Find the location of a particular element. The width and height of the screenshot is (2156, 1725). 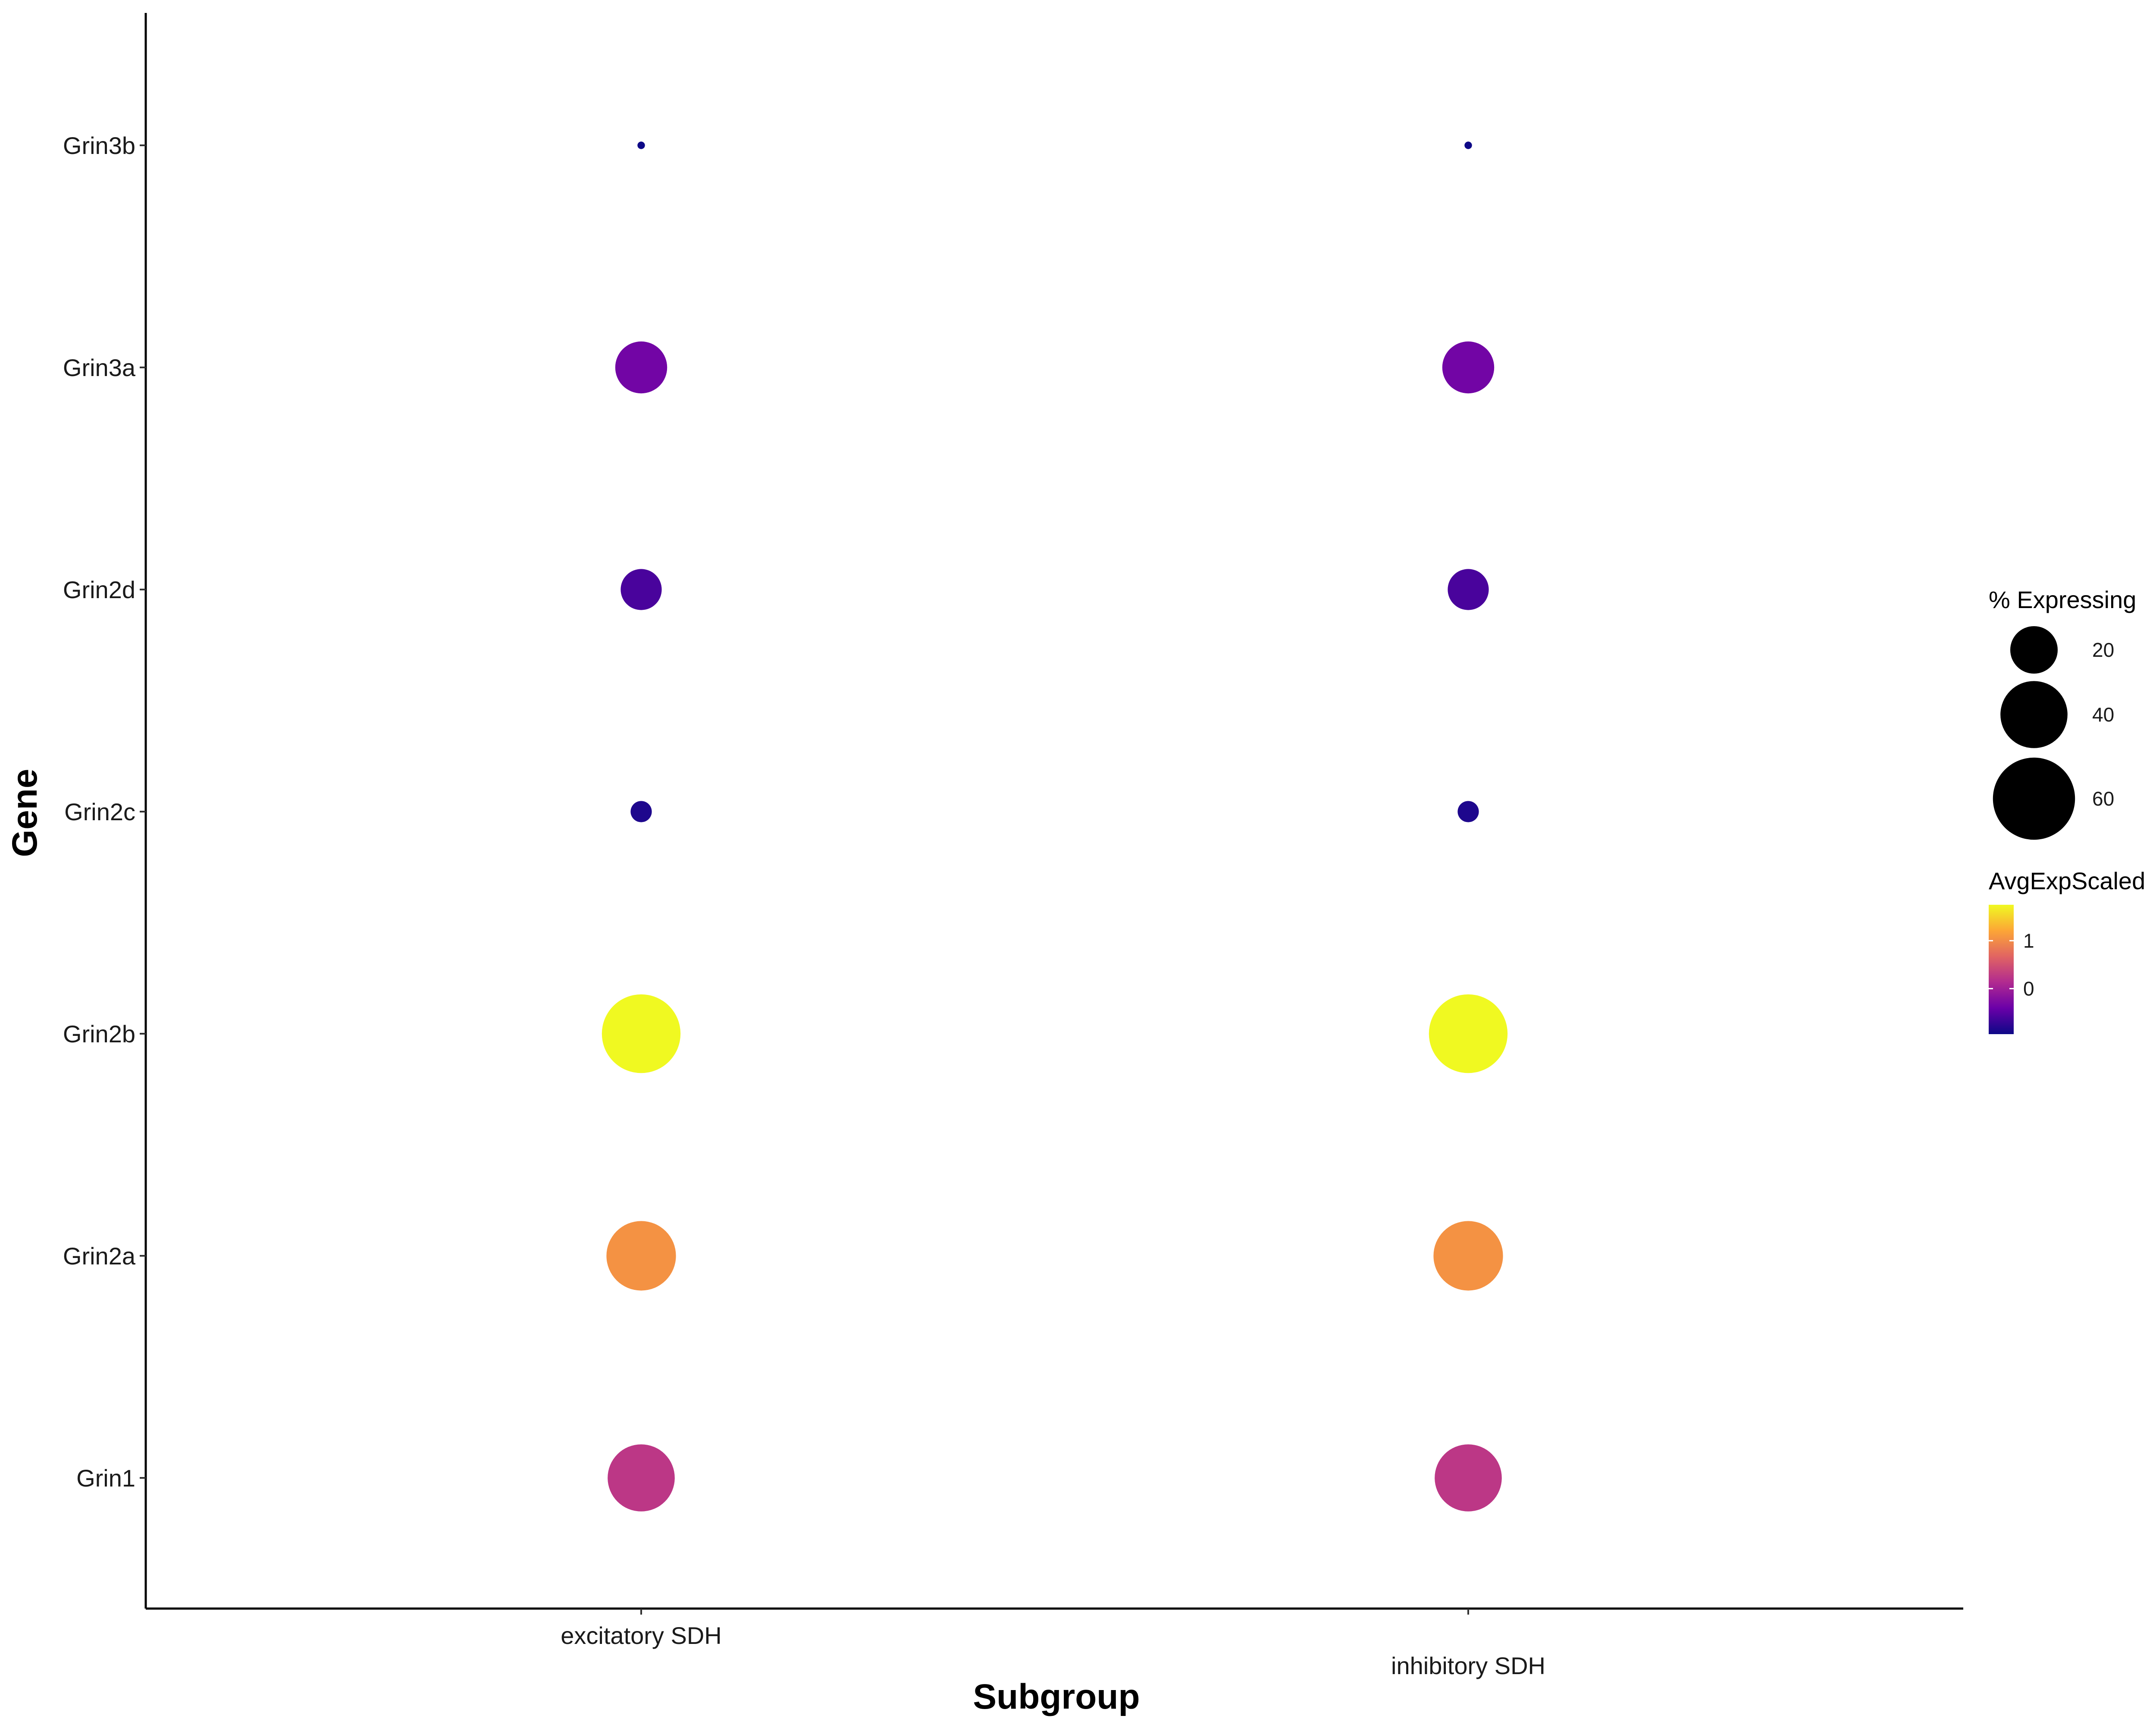

y-tick-label: Grin2b is located at coordinates (99, 1034).